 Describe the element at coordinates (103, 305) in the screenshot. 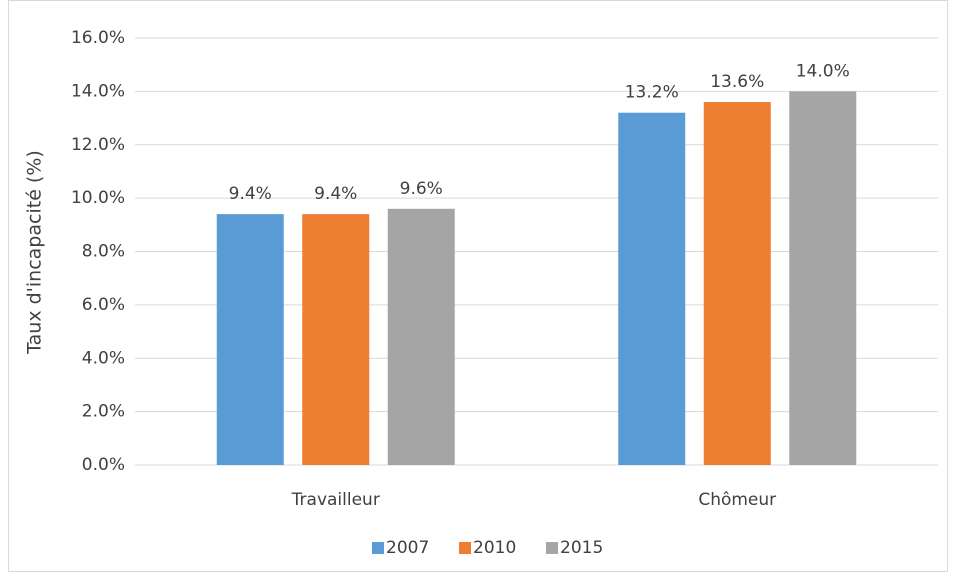

I see `y-tick-label: 6.0%` at that location.